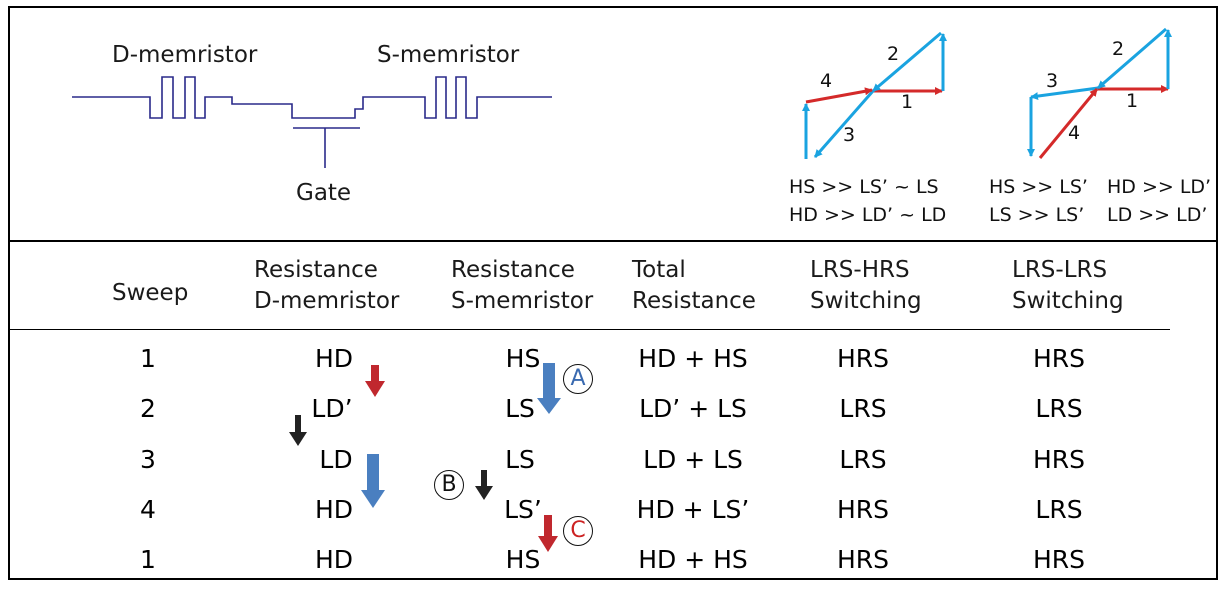  What do you see at coordinates (324, 193) in the screenshot?
I see `gate-label: Gate` at bounding box center [324, 193].